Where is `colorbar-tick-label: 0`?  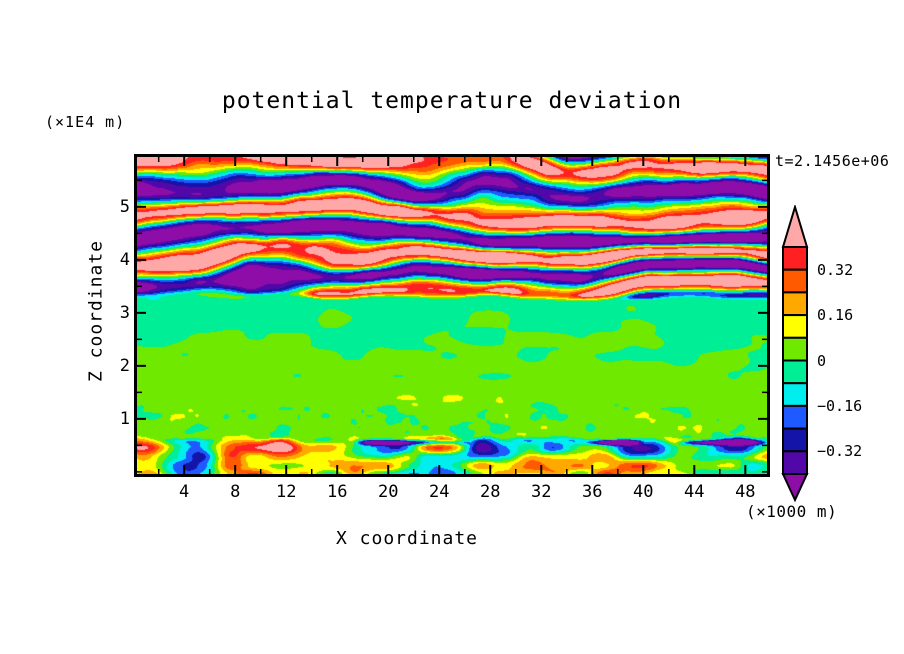
colorbar-tick-label: 0 is located at coordinates (822, 361).